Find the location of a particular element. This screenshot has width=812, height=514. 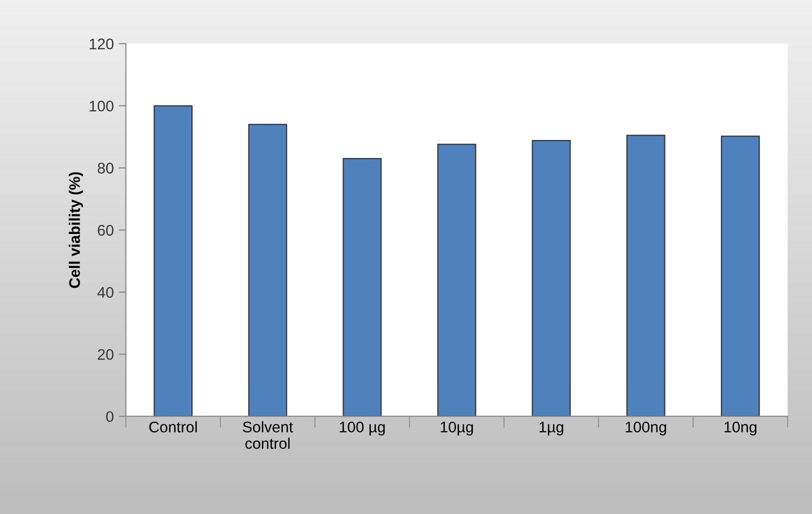

y-tick-label: 100 is located at coordinates (102, 106).